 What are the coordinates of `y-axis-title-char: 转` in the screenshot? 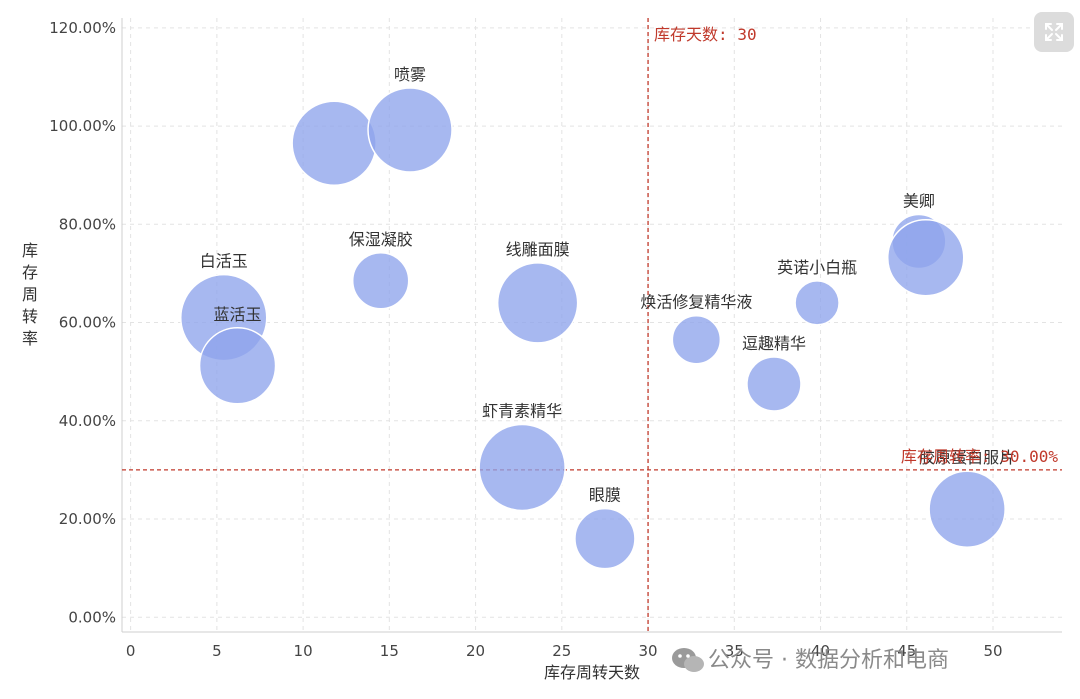 It's located at (30, 316).